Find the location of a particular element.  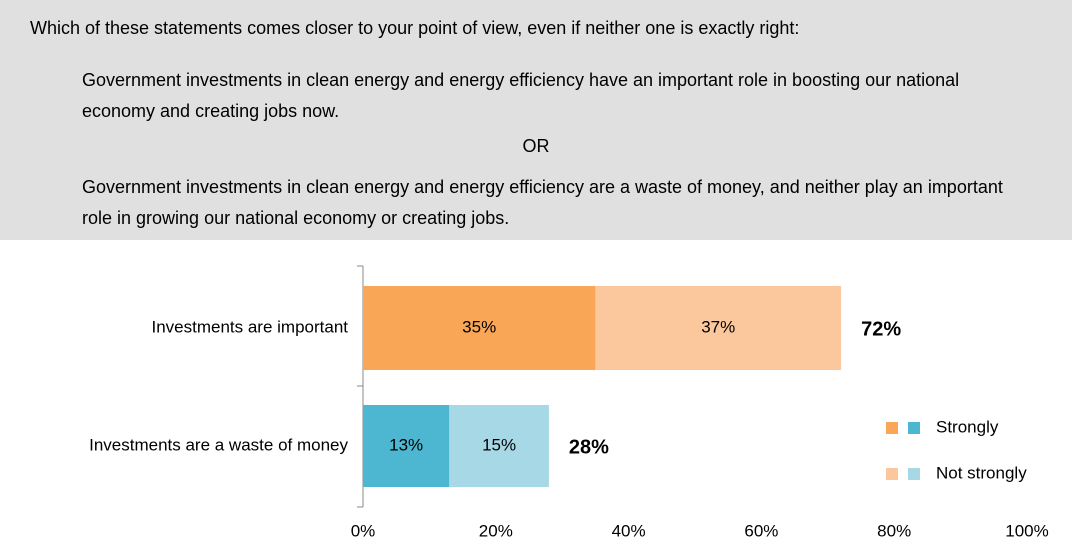

total-label: 72% is located at coordinates (881, 329).